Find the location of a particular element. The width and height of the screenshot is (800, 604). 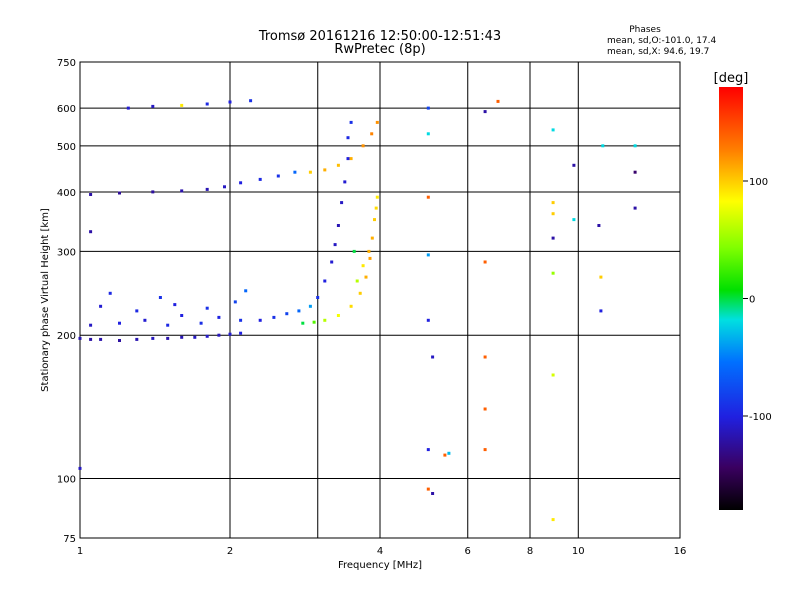

y-tick-label: 500 is located at coordinates (66, 147).